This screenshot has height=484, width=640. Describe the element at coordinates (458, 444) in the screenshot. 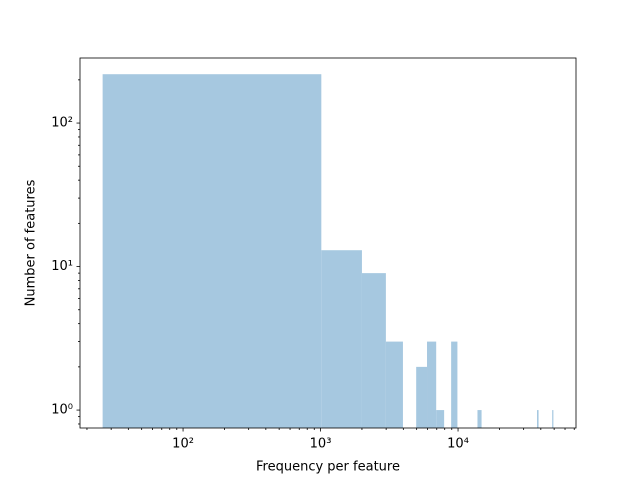

I see `x-tick-label: 10⁴` at that location.